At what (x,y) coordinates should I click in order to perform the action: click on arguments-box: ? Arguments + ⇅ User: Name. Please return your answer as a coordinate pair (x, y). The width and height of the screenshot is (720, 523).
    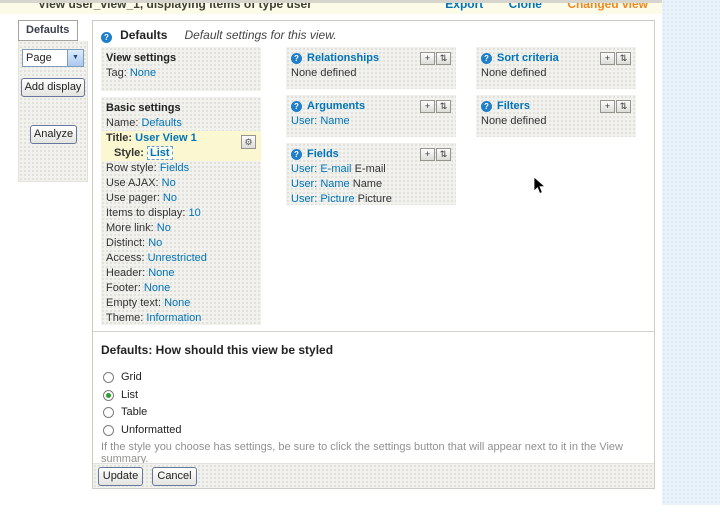
    Looking at the image, I should click on (371, 116).